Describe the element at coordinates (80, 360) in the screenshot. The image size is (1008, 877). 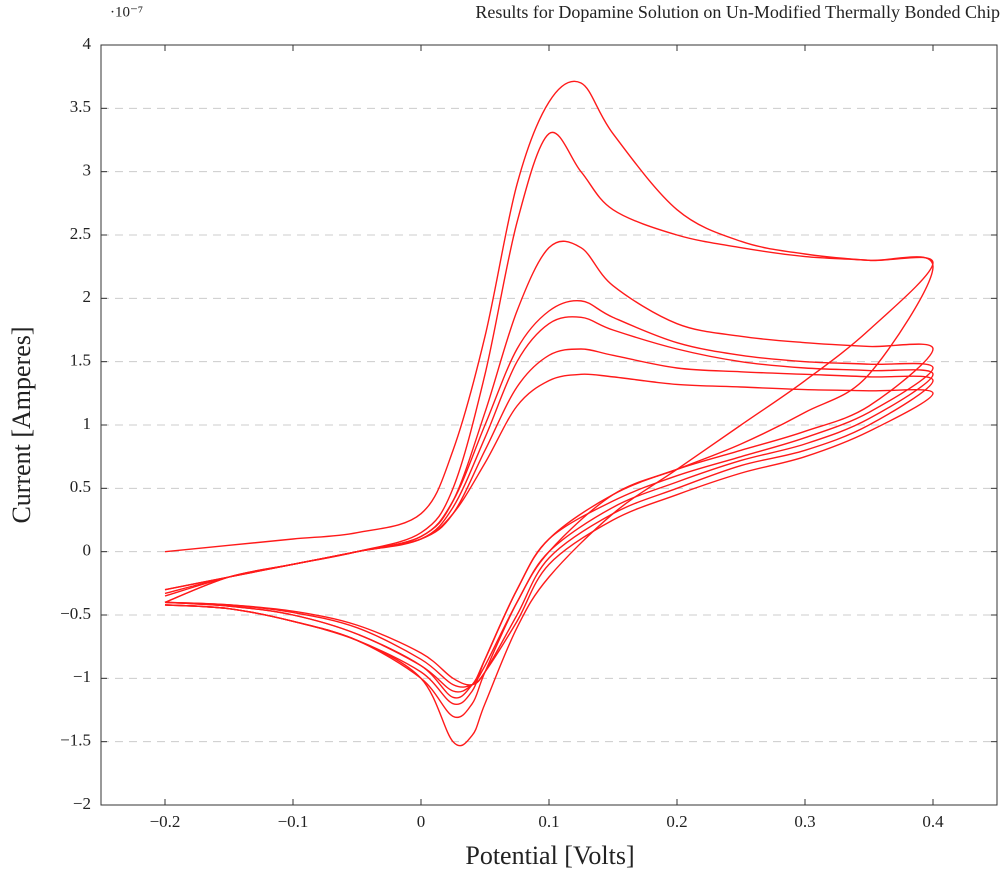
I see `y-tick-label: 1.5` at that location.